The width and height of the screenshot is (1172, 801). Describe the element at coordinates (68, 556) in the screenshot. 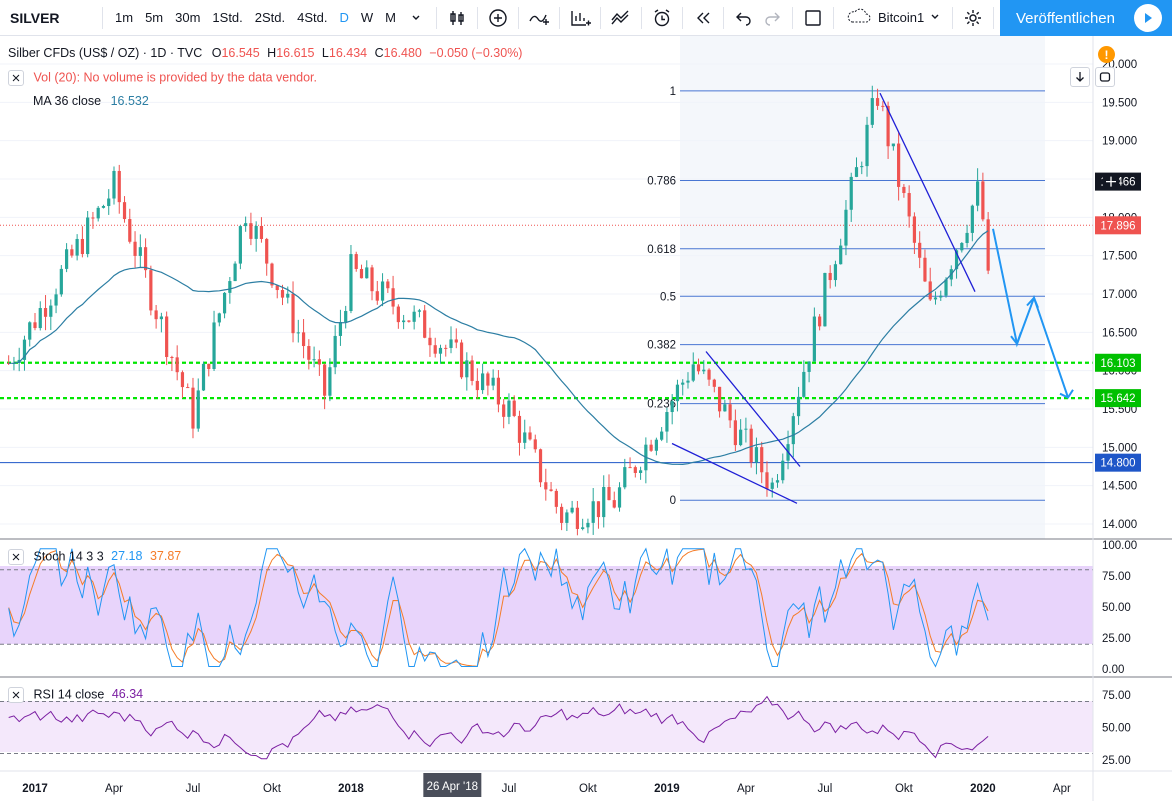

I see `stoch-label: Stoch 14 3 3` at that location.